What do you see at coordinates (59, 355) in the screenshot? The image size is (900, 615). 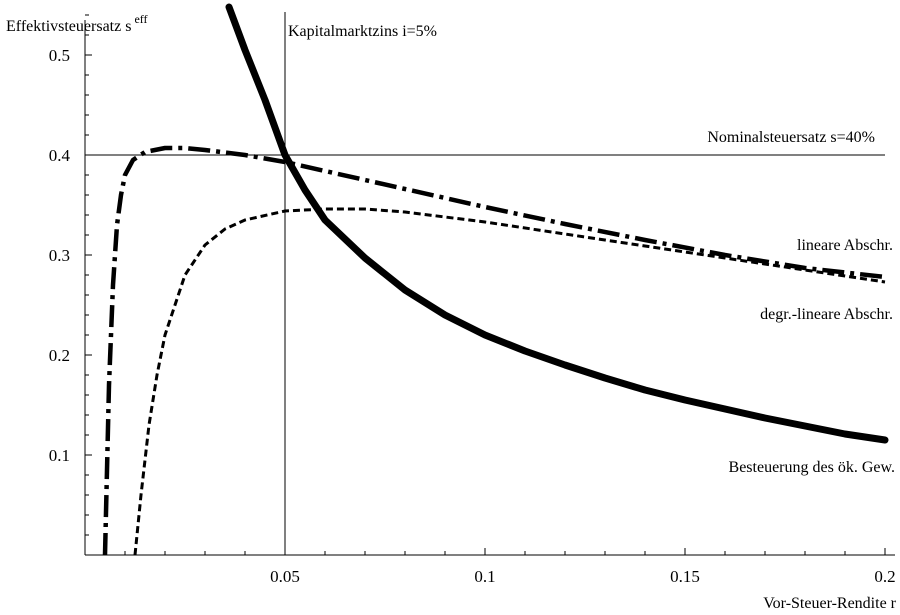 I see `y-tick-label: 0.2` at bounding box center [59, 355].